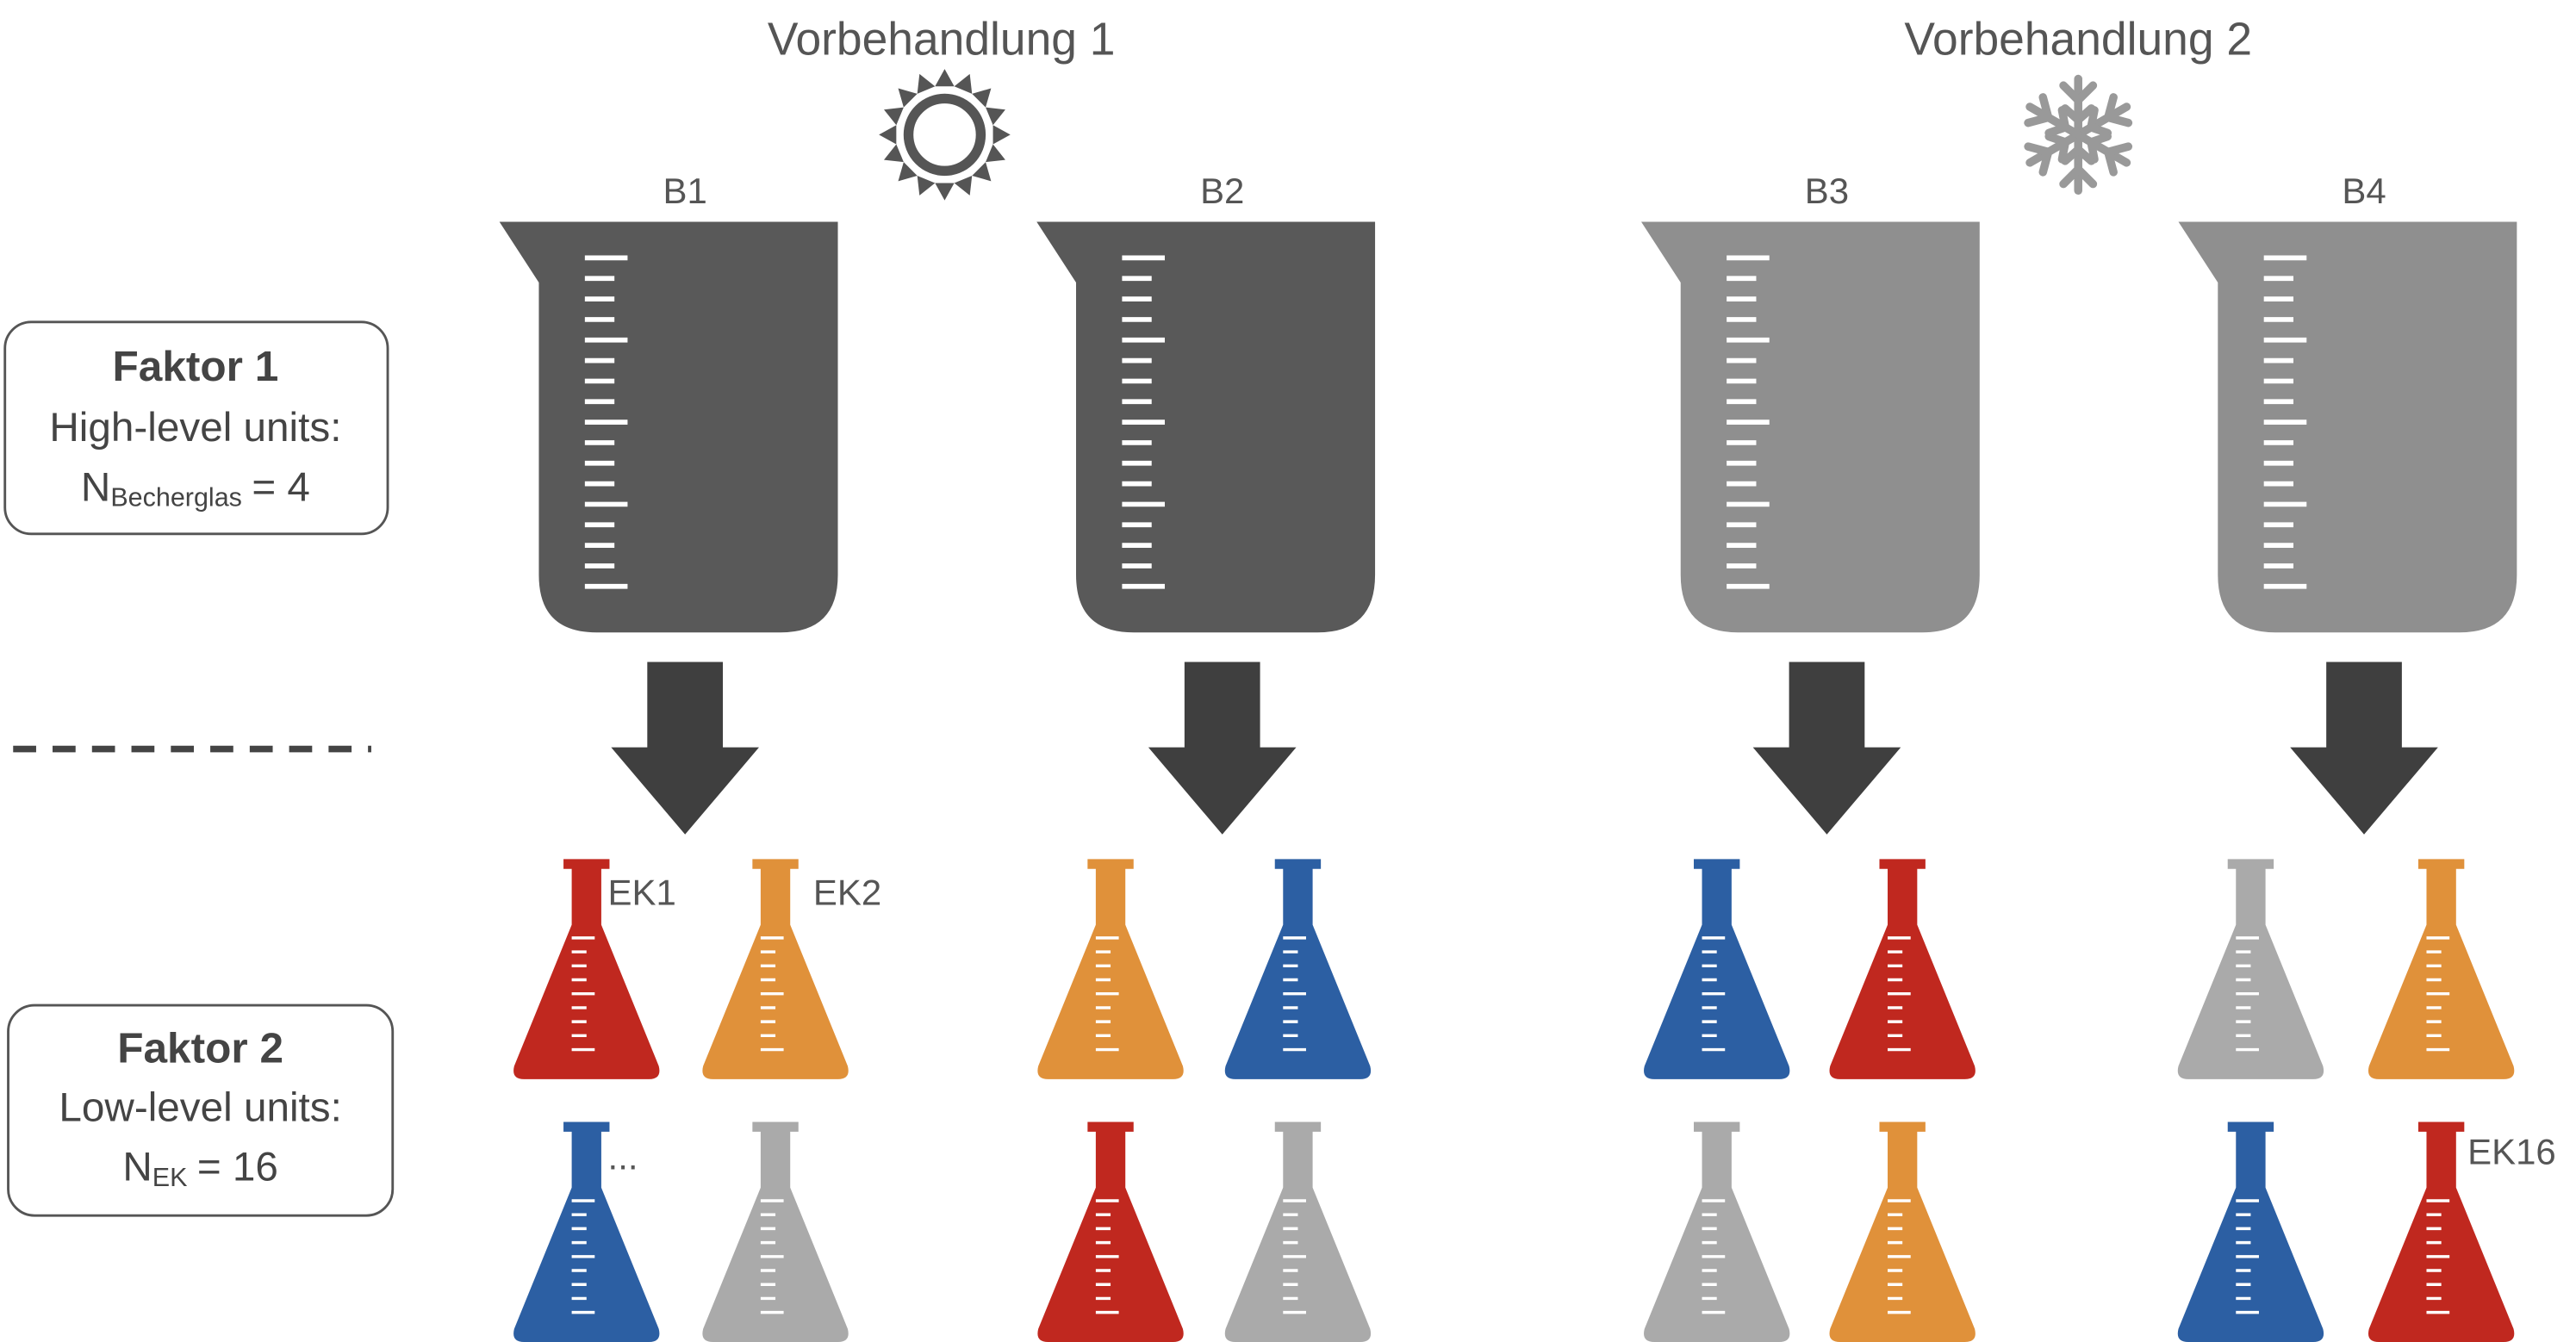 Image resolution: width=2576 pixels, height=1342 pixels. I want to click on sun-core, so click(945, 135).